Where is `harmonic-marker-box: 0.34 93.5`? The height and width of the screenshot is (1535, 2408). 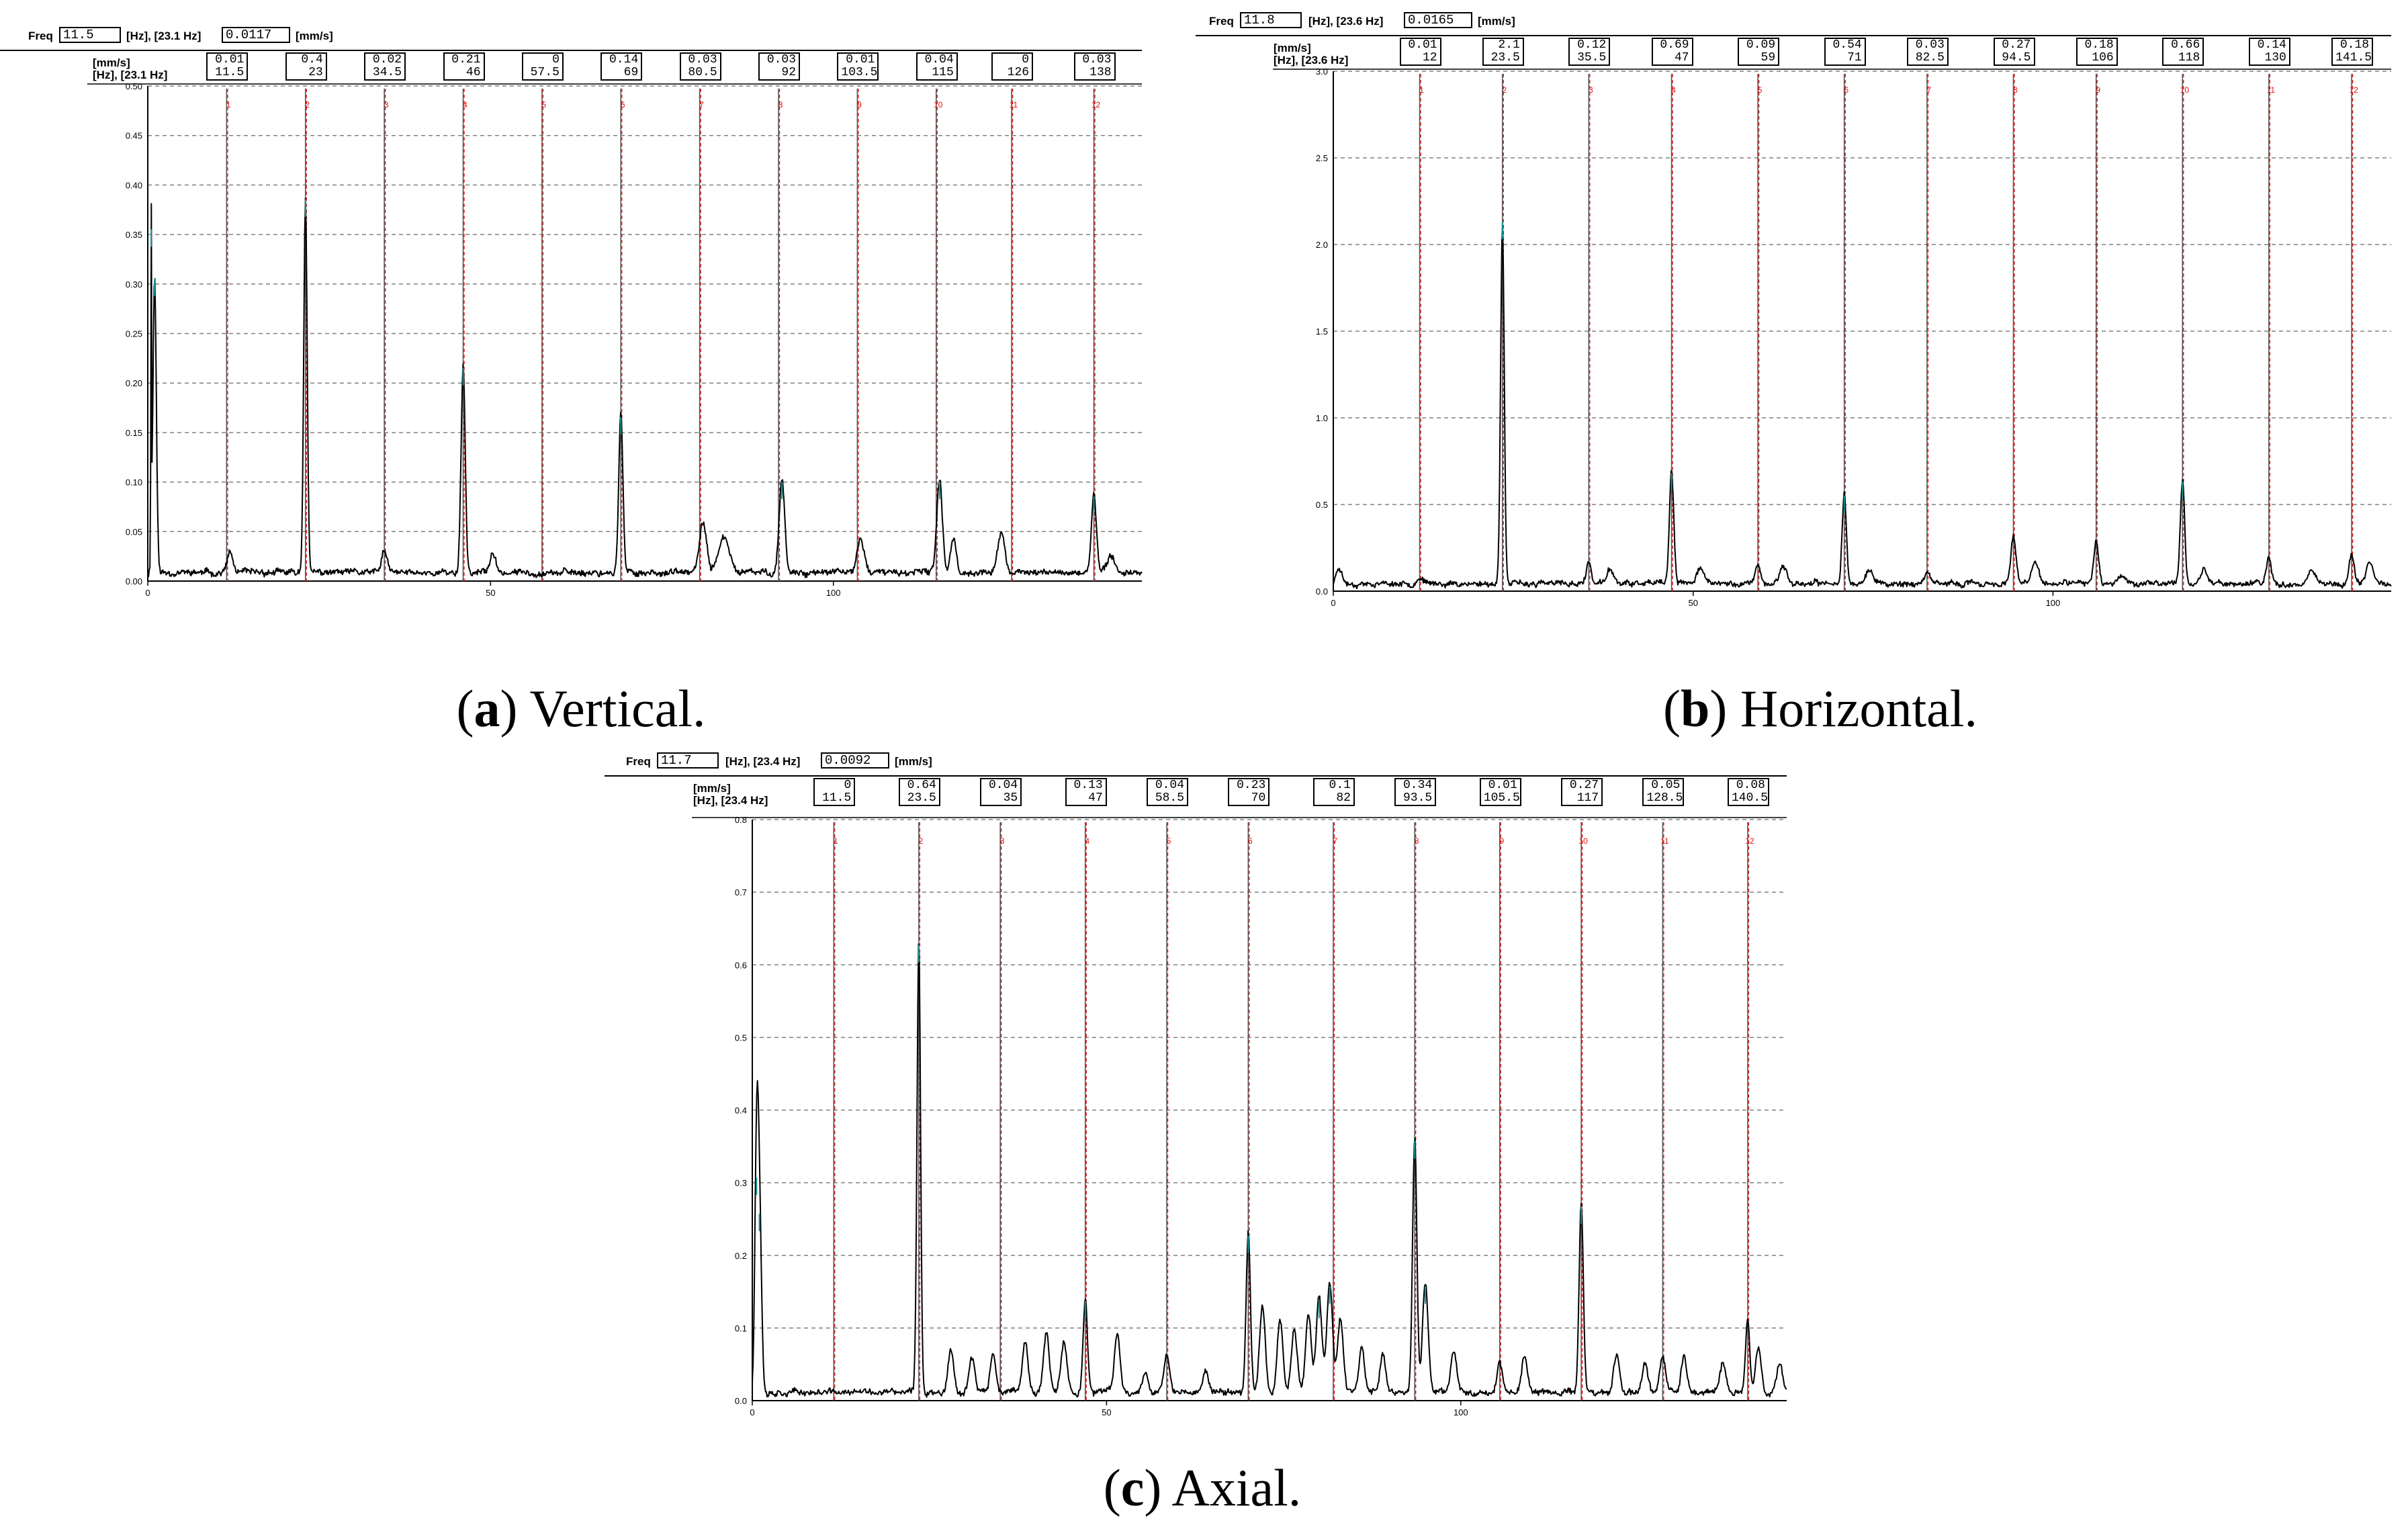 harmonic-marker-box: 0.34 93.5 is located at coordinates (1416, 792).